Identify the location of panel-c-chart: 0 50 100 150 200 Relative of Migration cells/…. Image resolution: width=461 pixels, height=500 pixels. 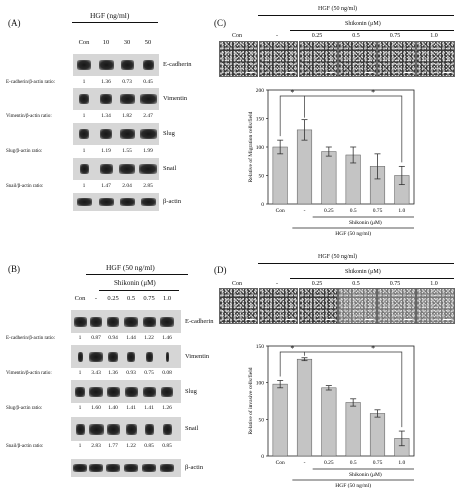
(331, 162).